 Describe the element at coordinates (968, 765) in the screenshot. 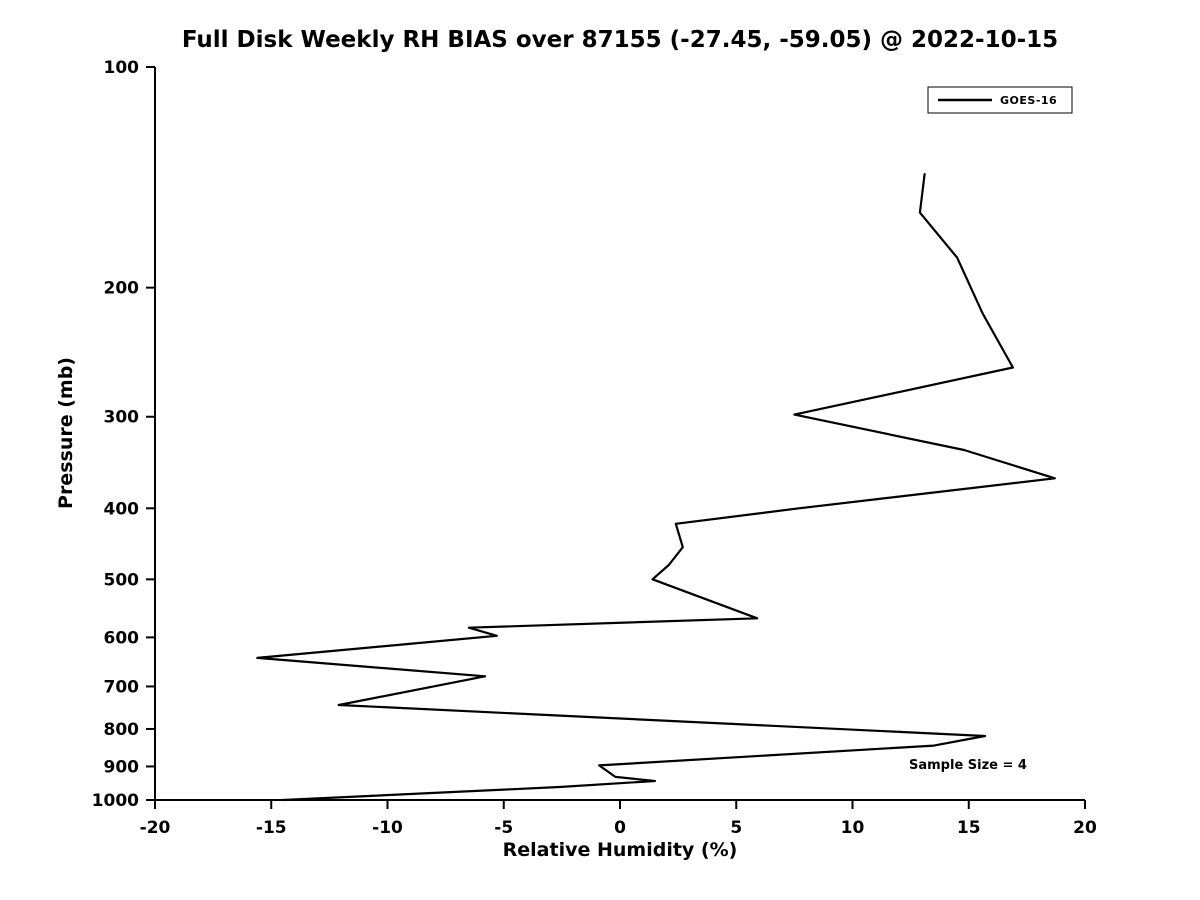

I see `sample-size-annotation: Sample Size = 4` at that location.